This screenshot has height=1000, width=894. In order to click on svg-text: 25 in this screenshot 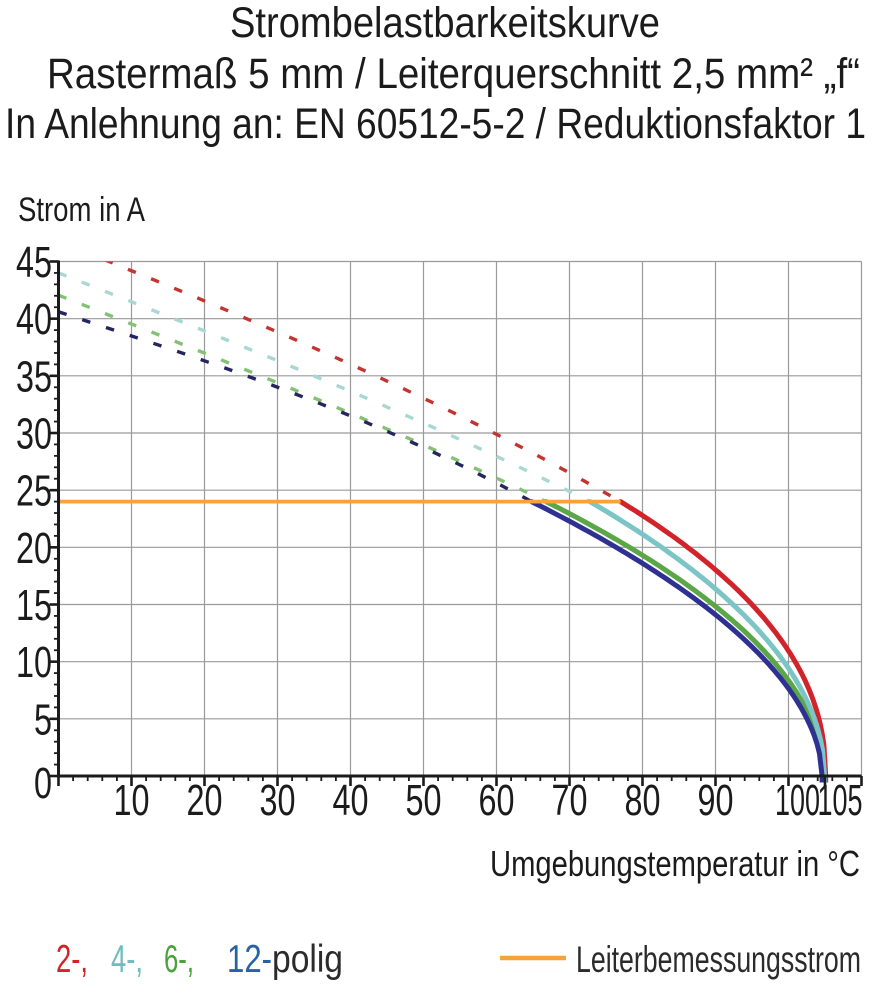, I will do `click(34, 491)`.